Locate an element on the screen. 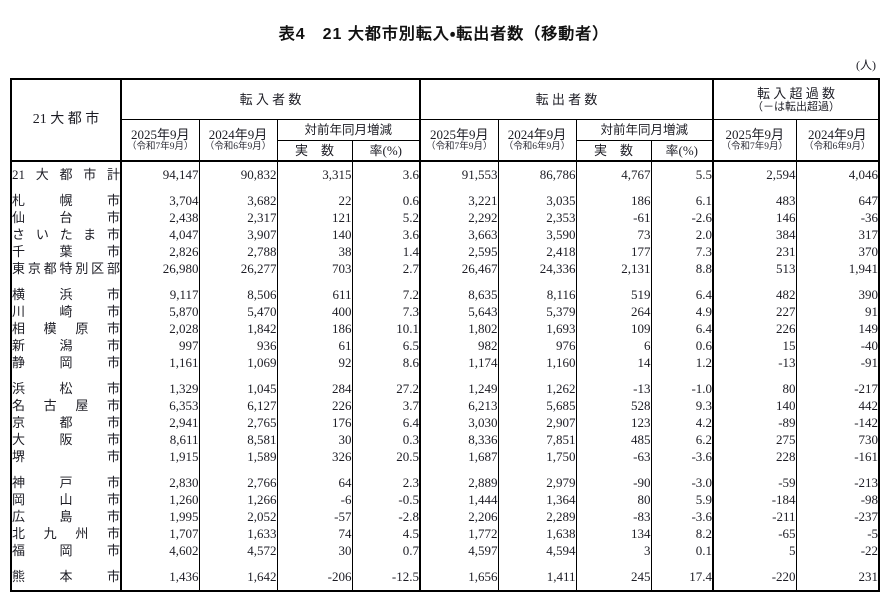 This screenshot has height=599, width=888. value-cell: 4,047 is located at coordinates (159, 234).